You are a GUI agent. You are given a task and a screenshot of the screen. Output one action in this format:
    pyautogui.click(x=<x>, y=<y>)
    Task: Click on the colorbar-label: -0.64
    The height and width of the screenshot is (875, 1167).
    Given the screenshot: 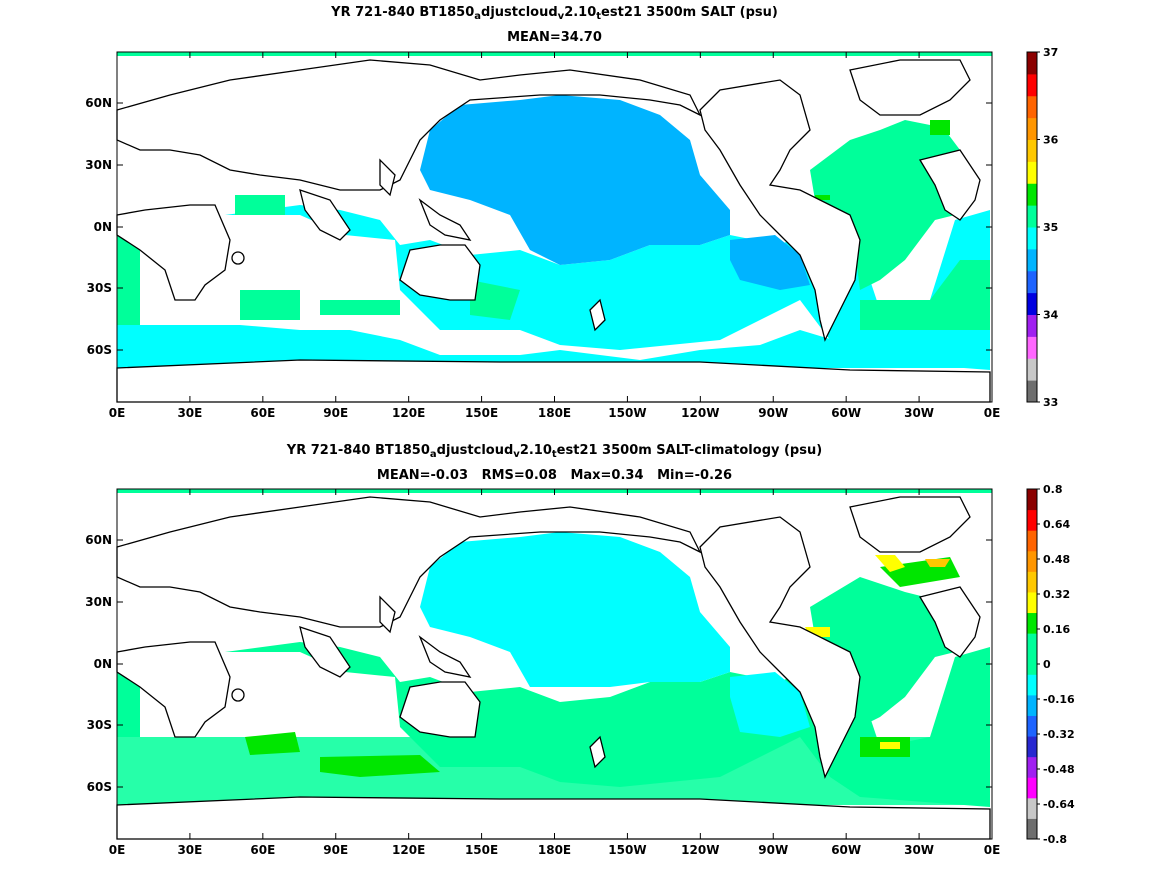 What is the action you would take?
    pyautogui.click(x=1059, y=804)
    